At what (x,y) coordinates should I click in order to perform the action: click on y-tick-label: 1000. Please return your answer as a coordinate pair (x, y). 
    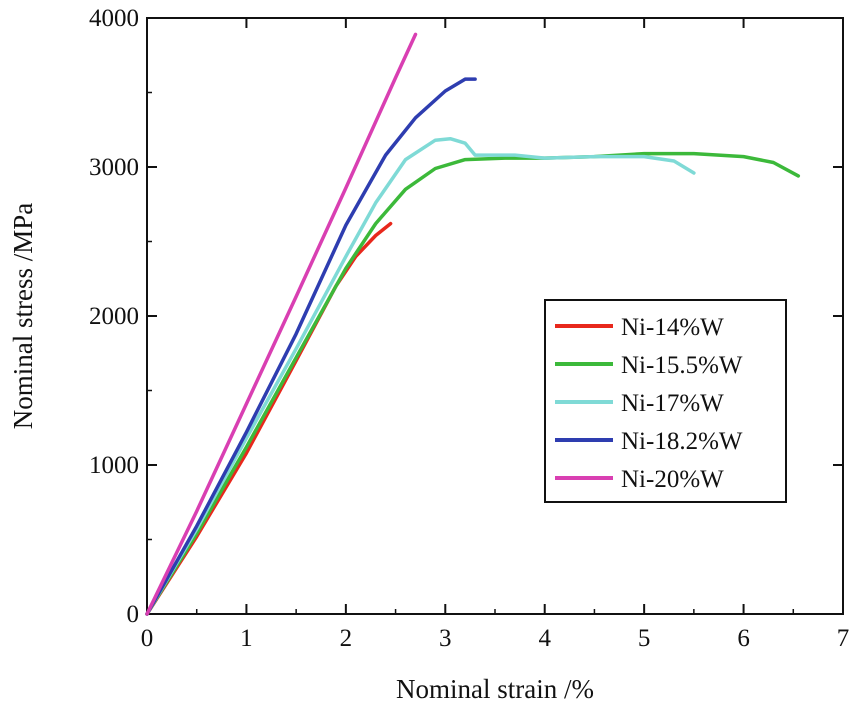
    Looking at the image, I should click on (114, 465).